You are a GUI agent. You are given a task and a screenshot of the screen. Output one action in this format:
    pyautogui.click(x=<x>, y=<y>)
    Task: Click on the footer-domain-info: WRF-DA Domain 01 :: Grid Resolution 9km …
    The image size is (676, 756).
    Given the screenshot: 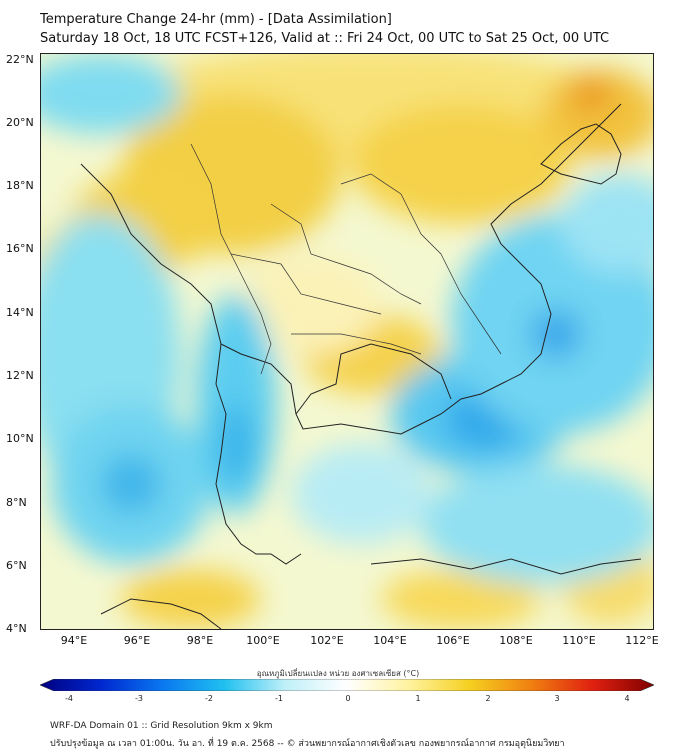 What is the action you would take?
    pyautogui.click(x=161, y=726)
    